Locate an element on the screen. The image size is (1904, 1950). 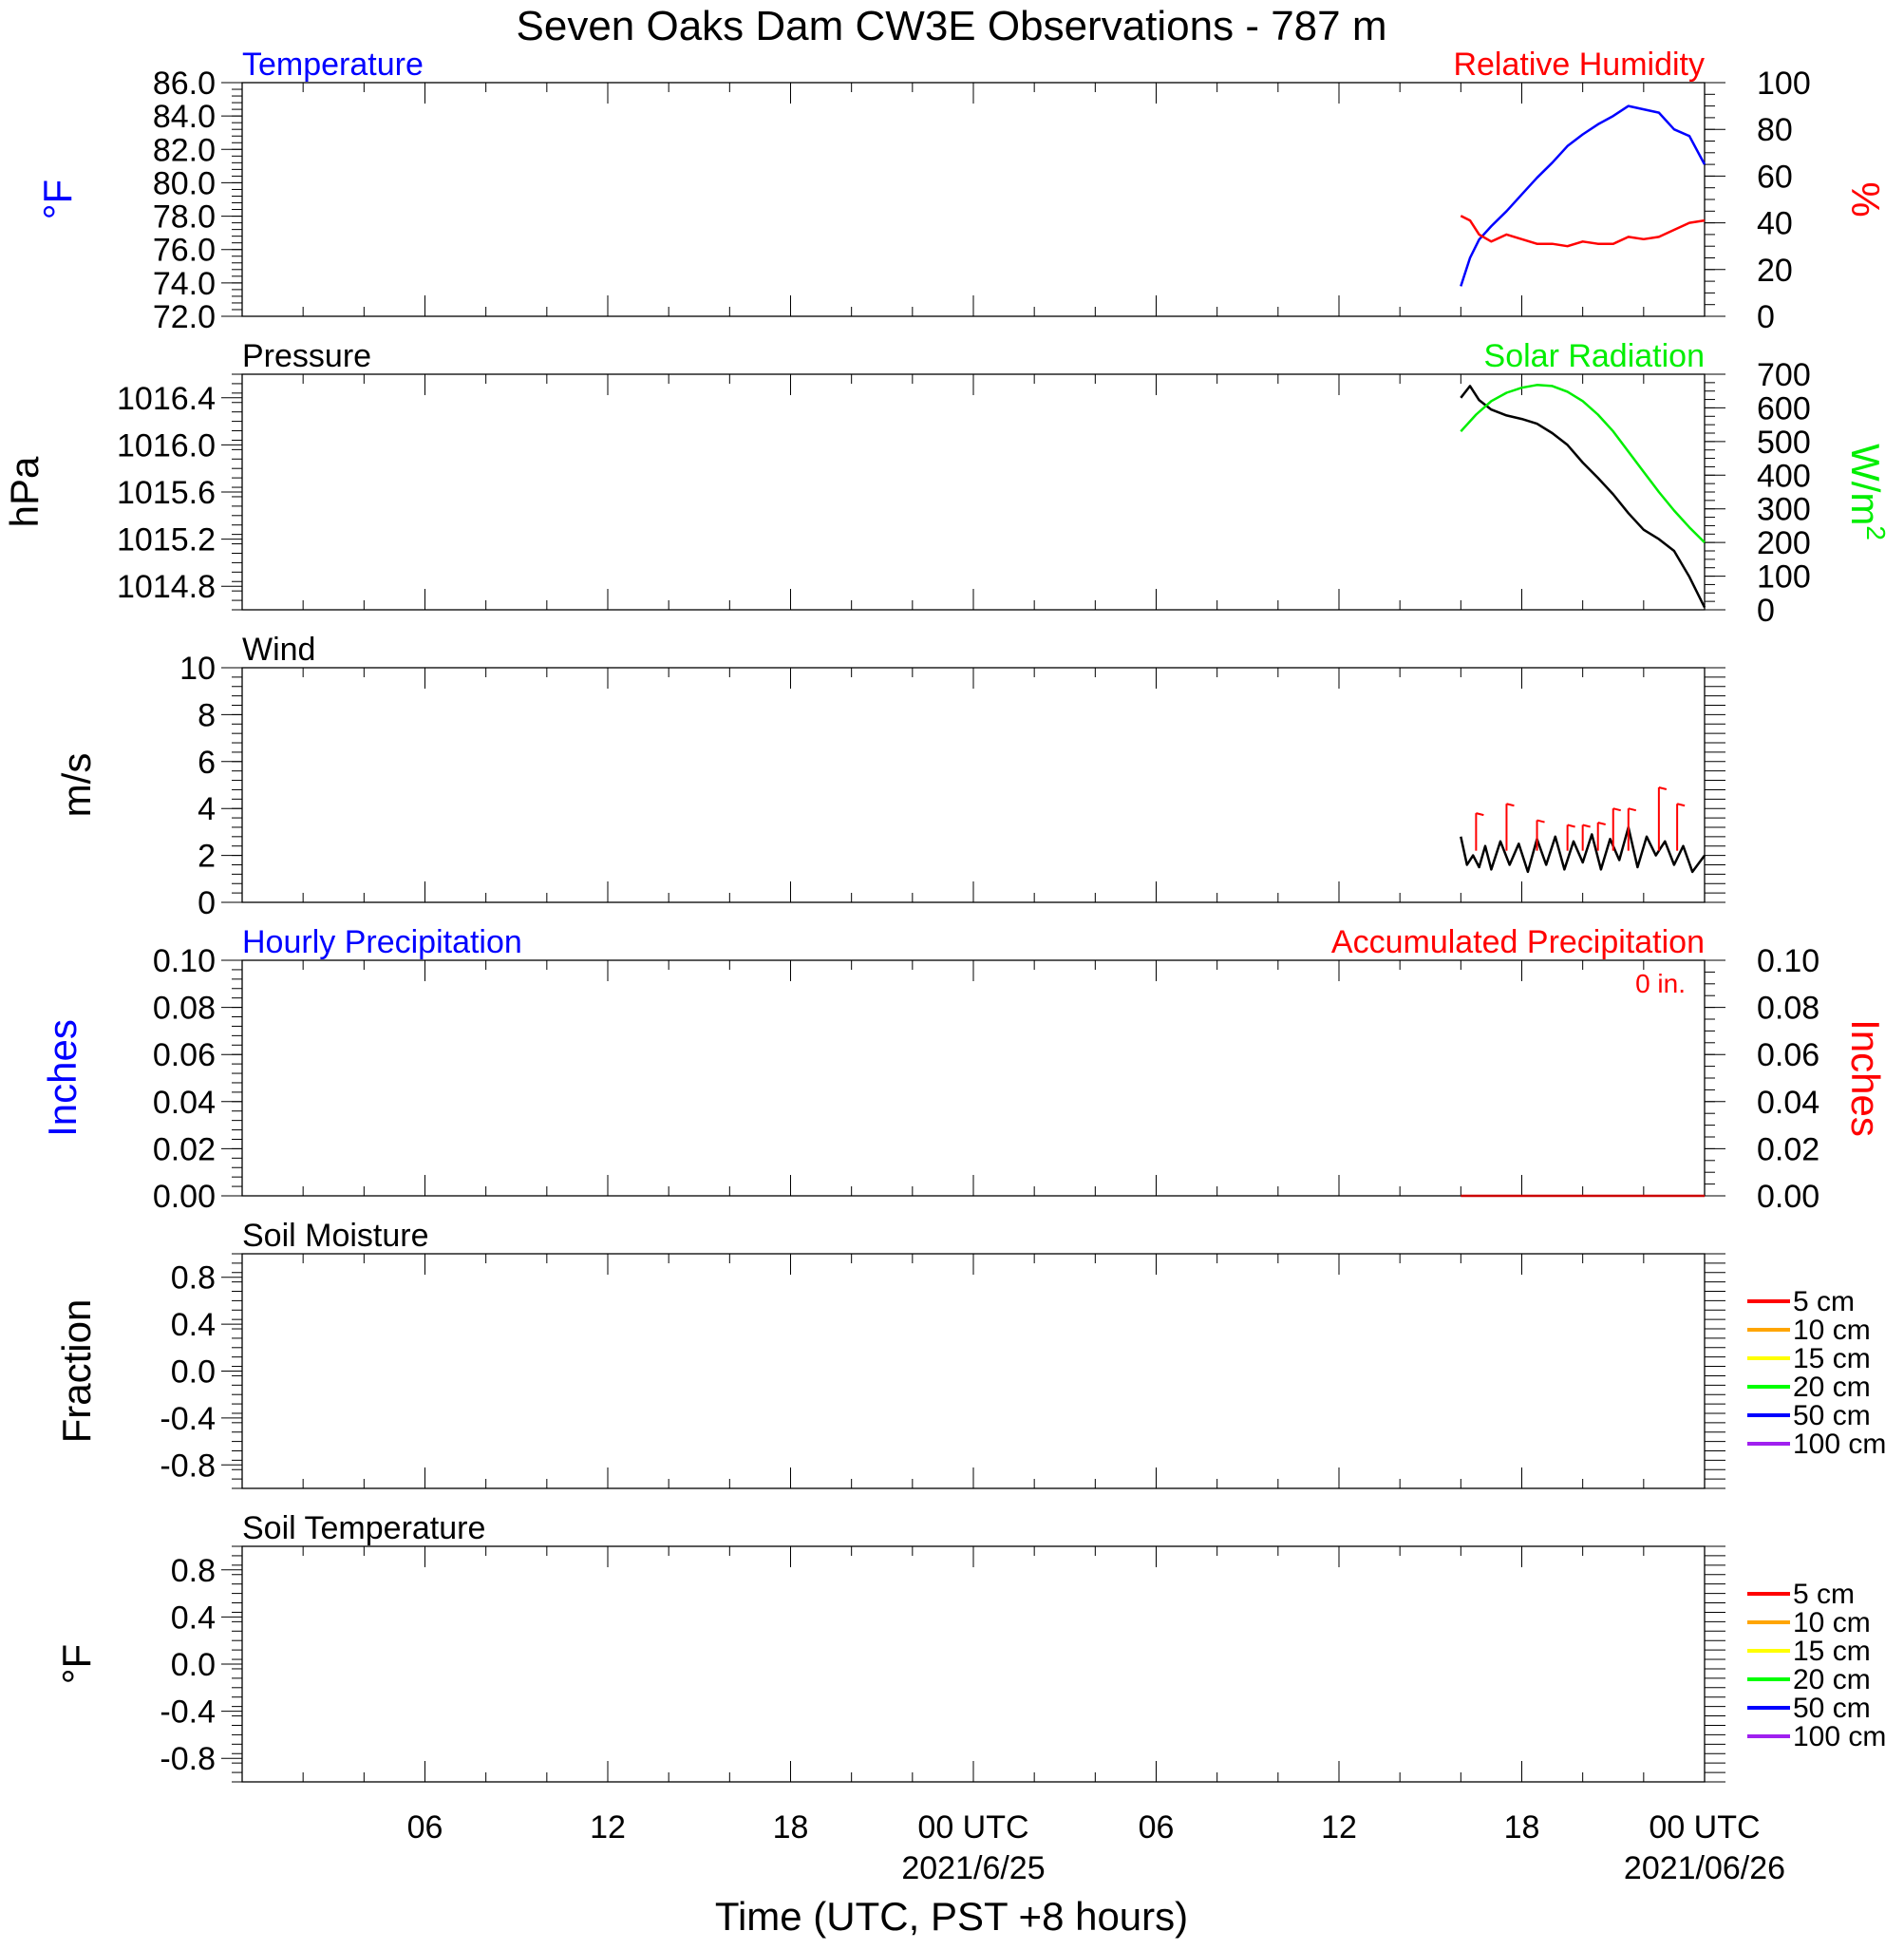
y-right-tick-label: 60 is located at coordinates (1775, 177).